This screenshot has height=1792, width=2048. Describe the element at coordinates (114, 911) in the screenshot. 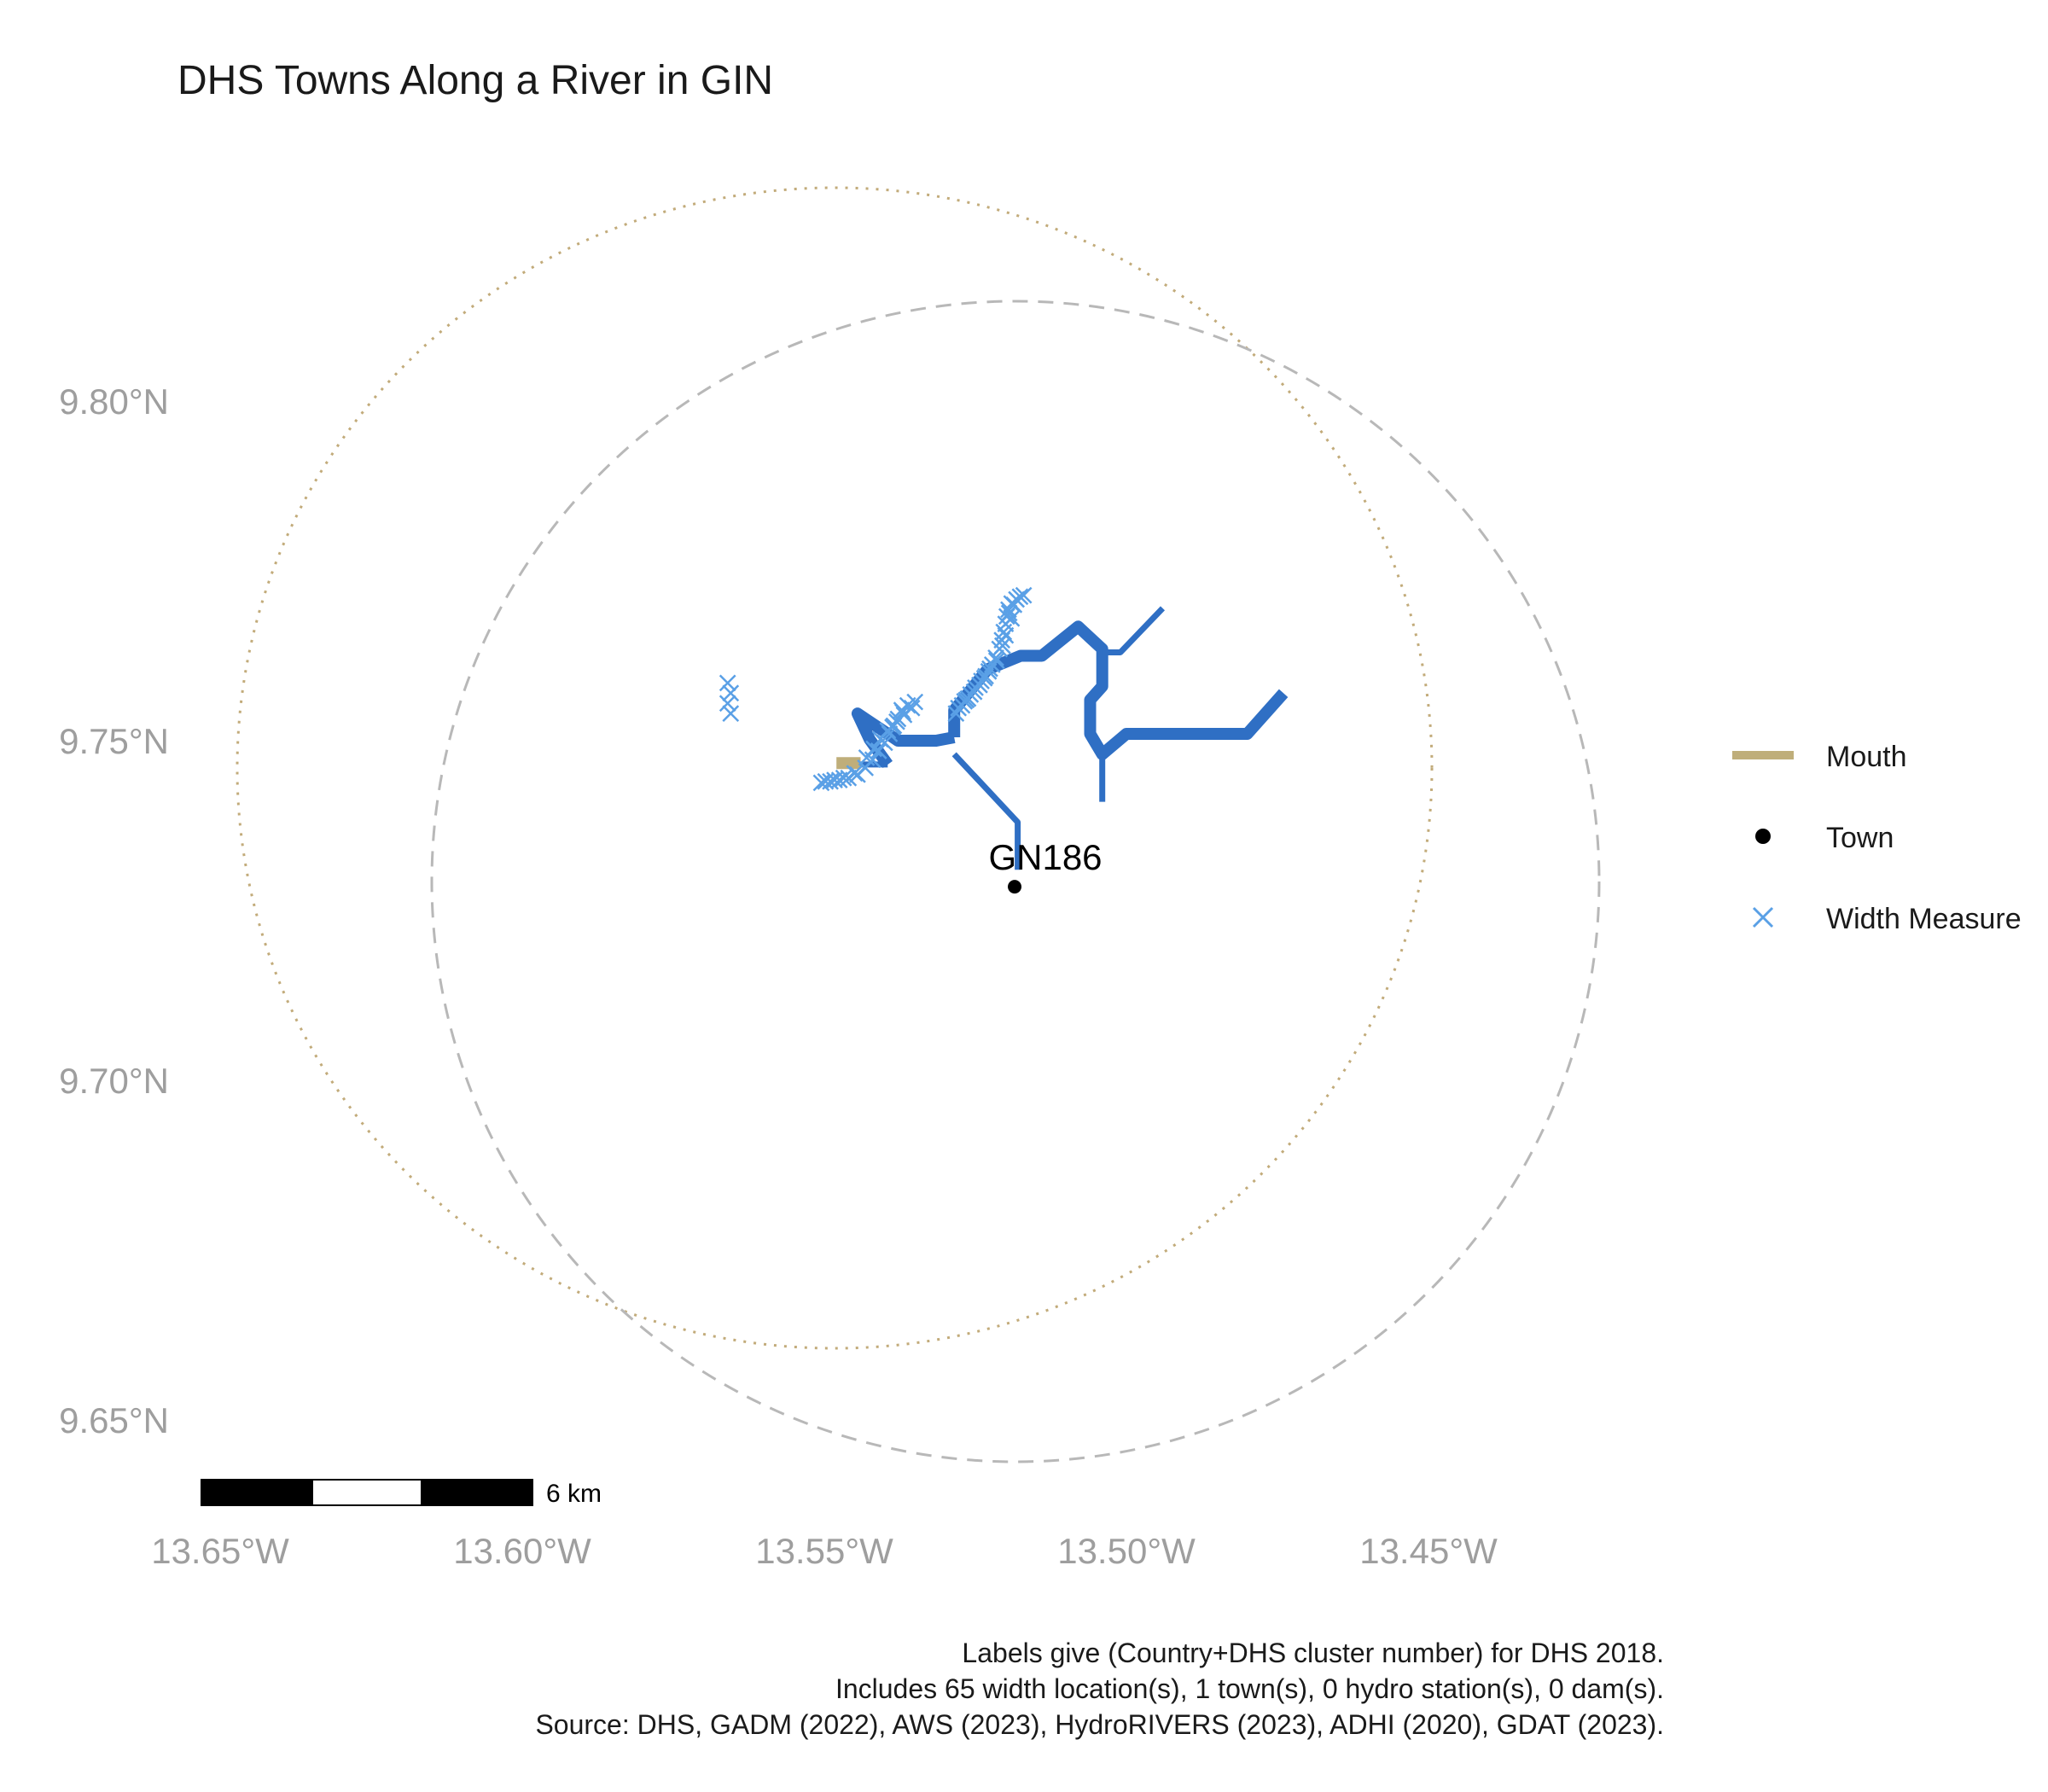

I see `y-axis: 9.80°N 9.75°N 9.70°N 9.65°N` at that location.